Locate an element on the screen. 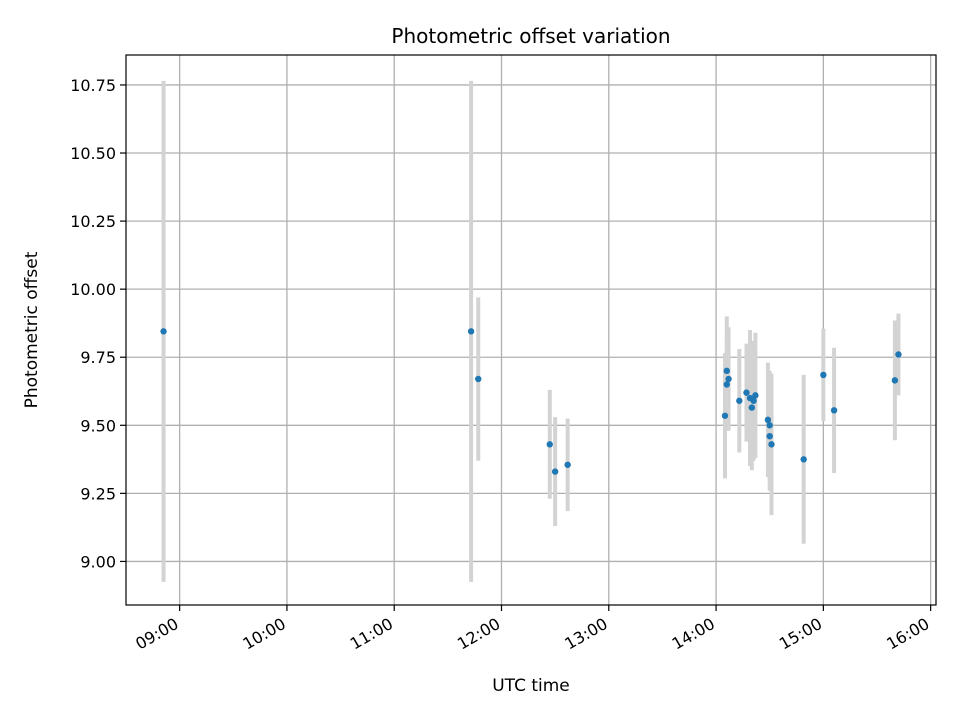 Image resolution: width=960 pixels, height=720 pixels. y-tick-label: 10.50 is located at coordinates (93, 153).